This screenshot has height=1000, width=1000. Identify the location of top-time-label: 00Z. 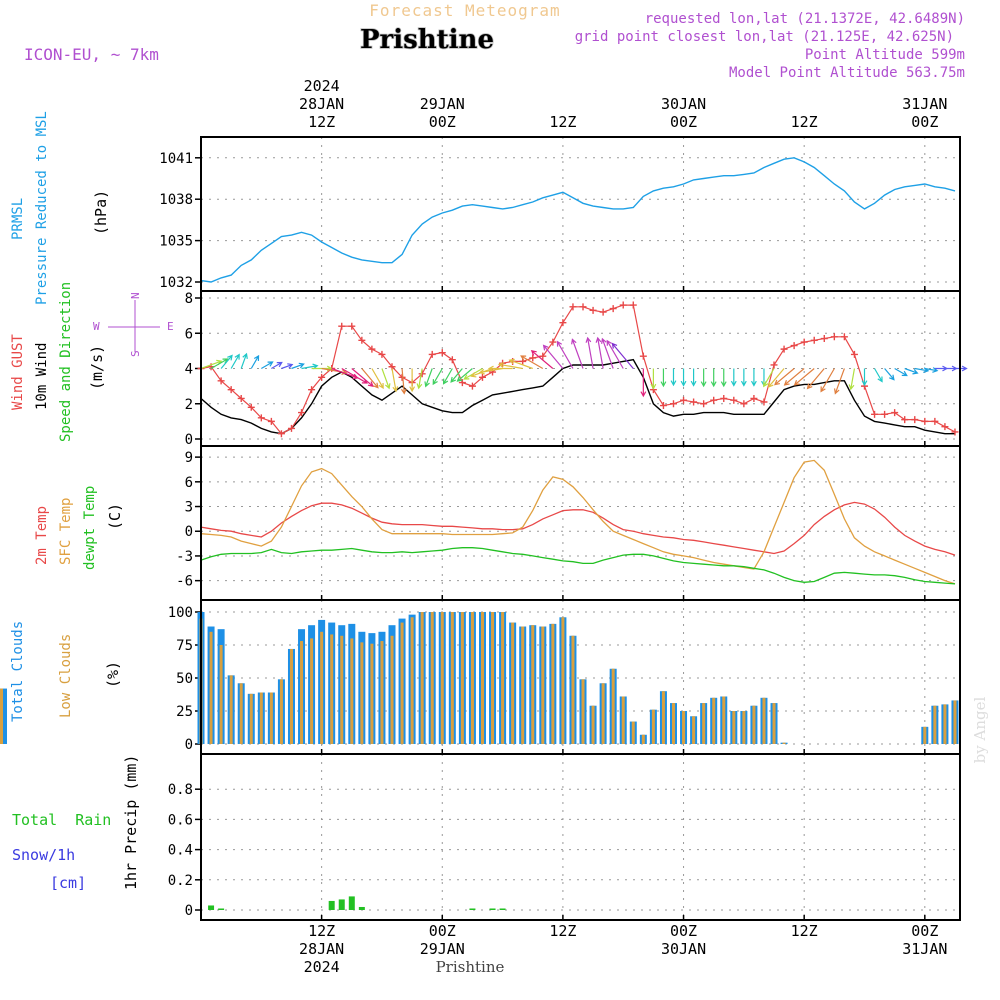
(442, 122).